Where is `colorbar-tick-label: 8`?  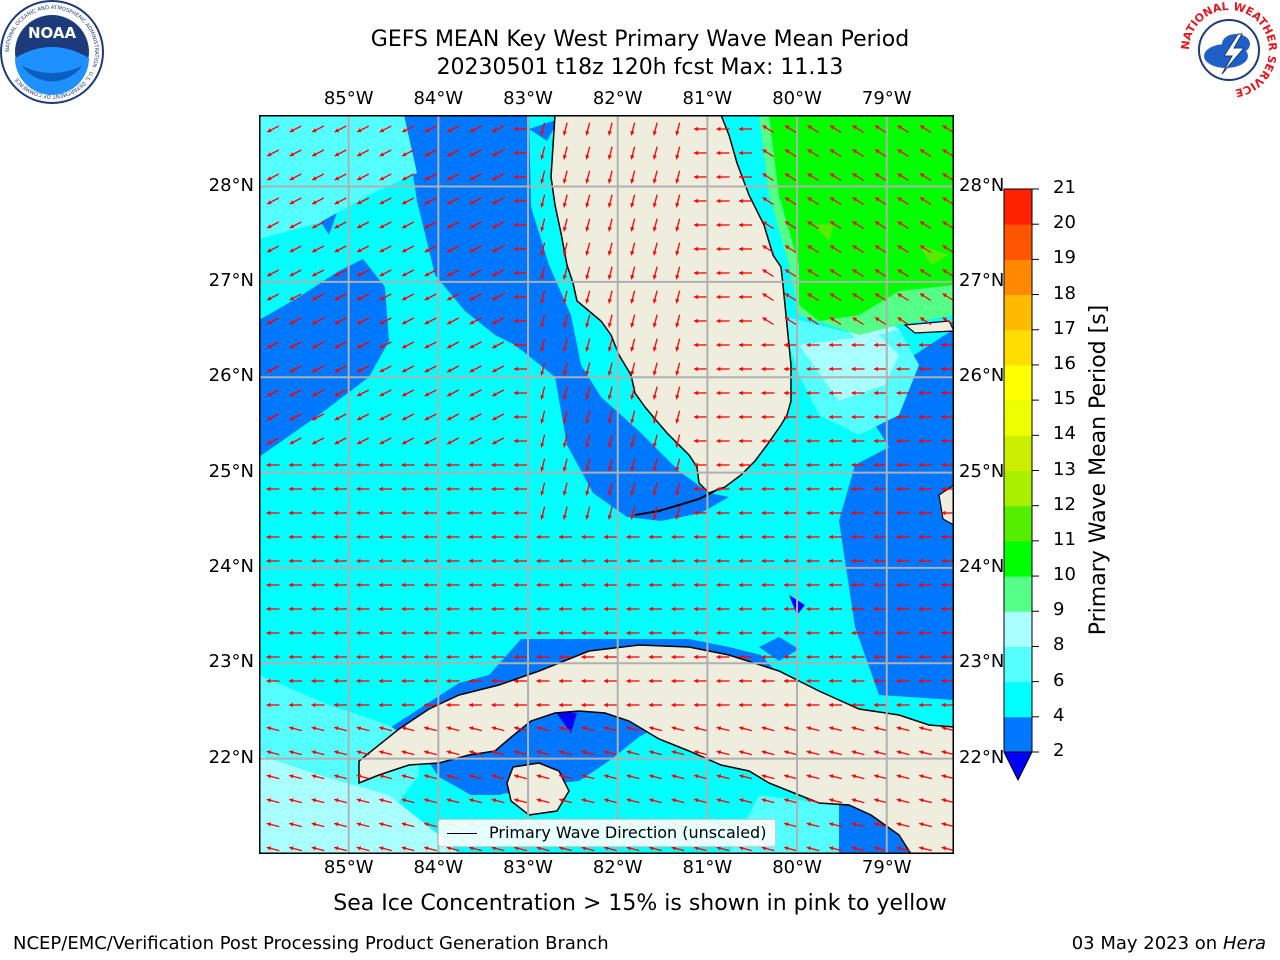 colorbar-tick-label: 8 is located at coordinates (1059, 645).